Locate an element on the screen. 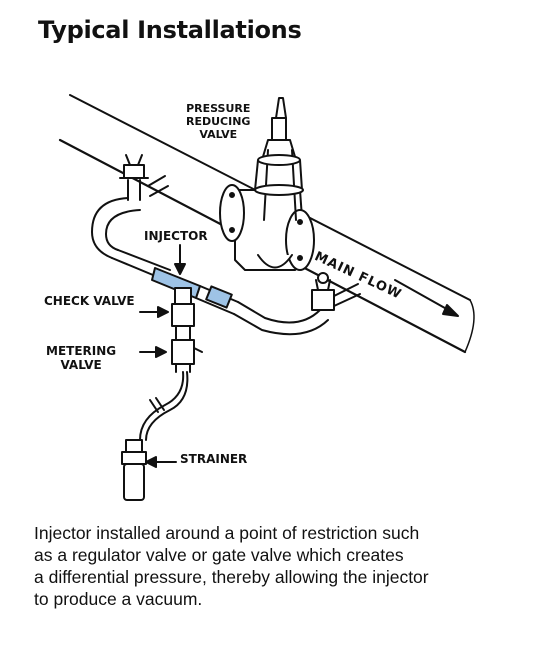 The height and width of the screenshot is (660, 552). page-title: Typical Installations is located at coordinates (170, 30).